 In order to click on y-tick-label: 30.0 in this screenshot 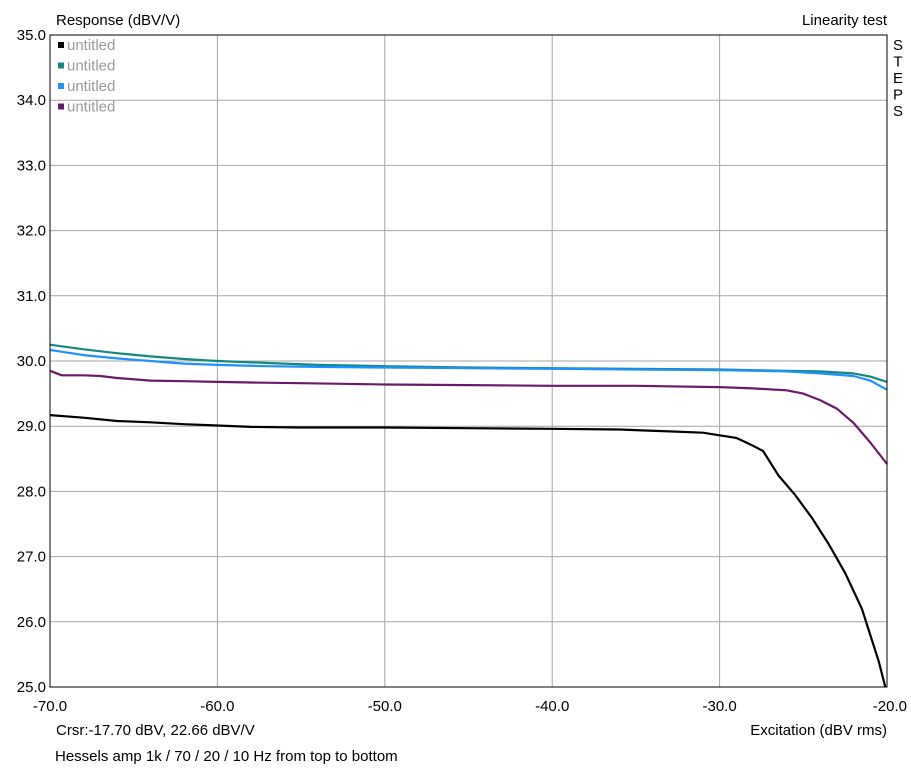, I will do `click(31, 361)`.